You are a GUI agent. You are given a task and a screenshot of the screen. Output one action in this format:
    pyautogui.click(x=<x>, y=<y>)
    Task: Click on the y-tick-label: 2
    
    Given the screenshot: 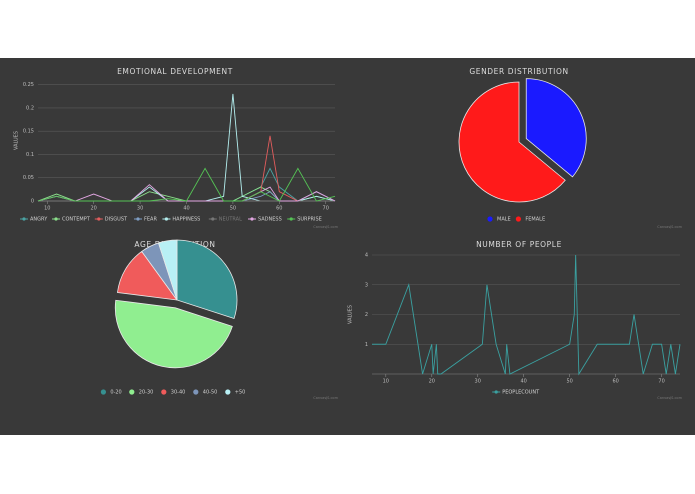 What is the action you would take?
    pyautogui.click(x=366, y=315)
    